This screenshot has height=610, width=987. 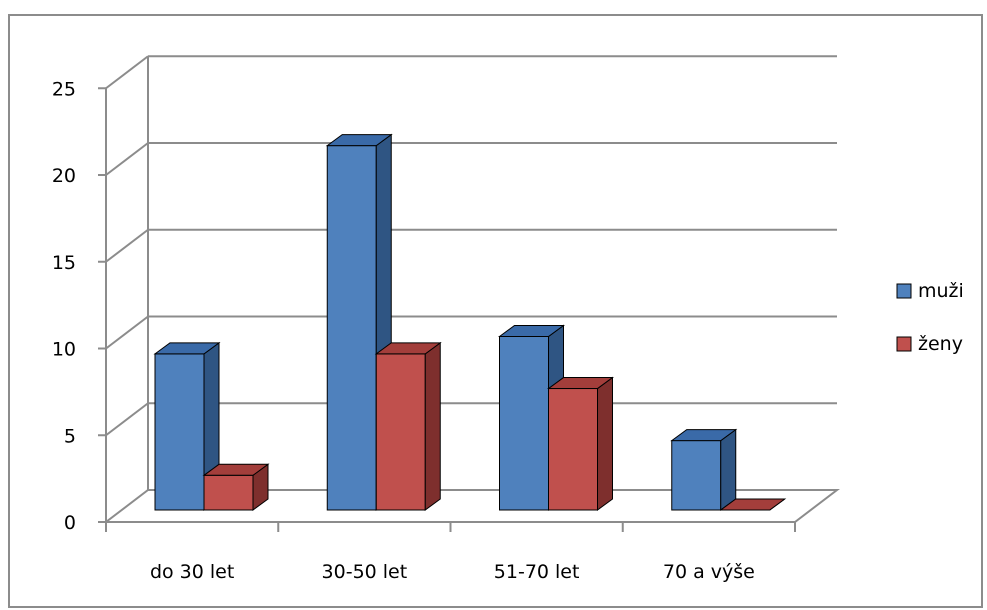 What do you see at coordinates (904, 344) in the screenshot?
I see `legend-swatch-ženy` at bounding box center [904, 344].